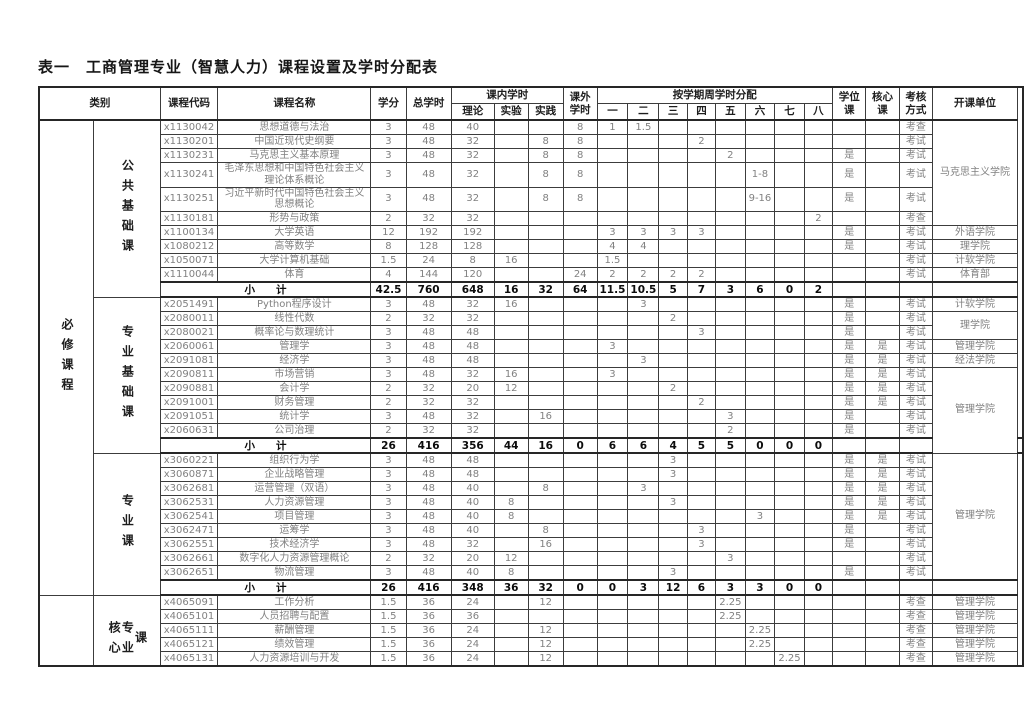  I want to click on assessment: 考查, so click(916, 127).